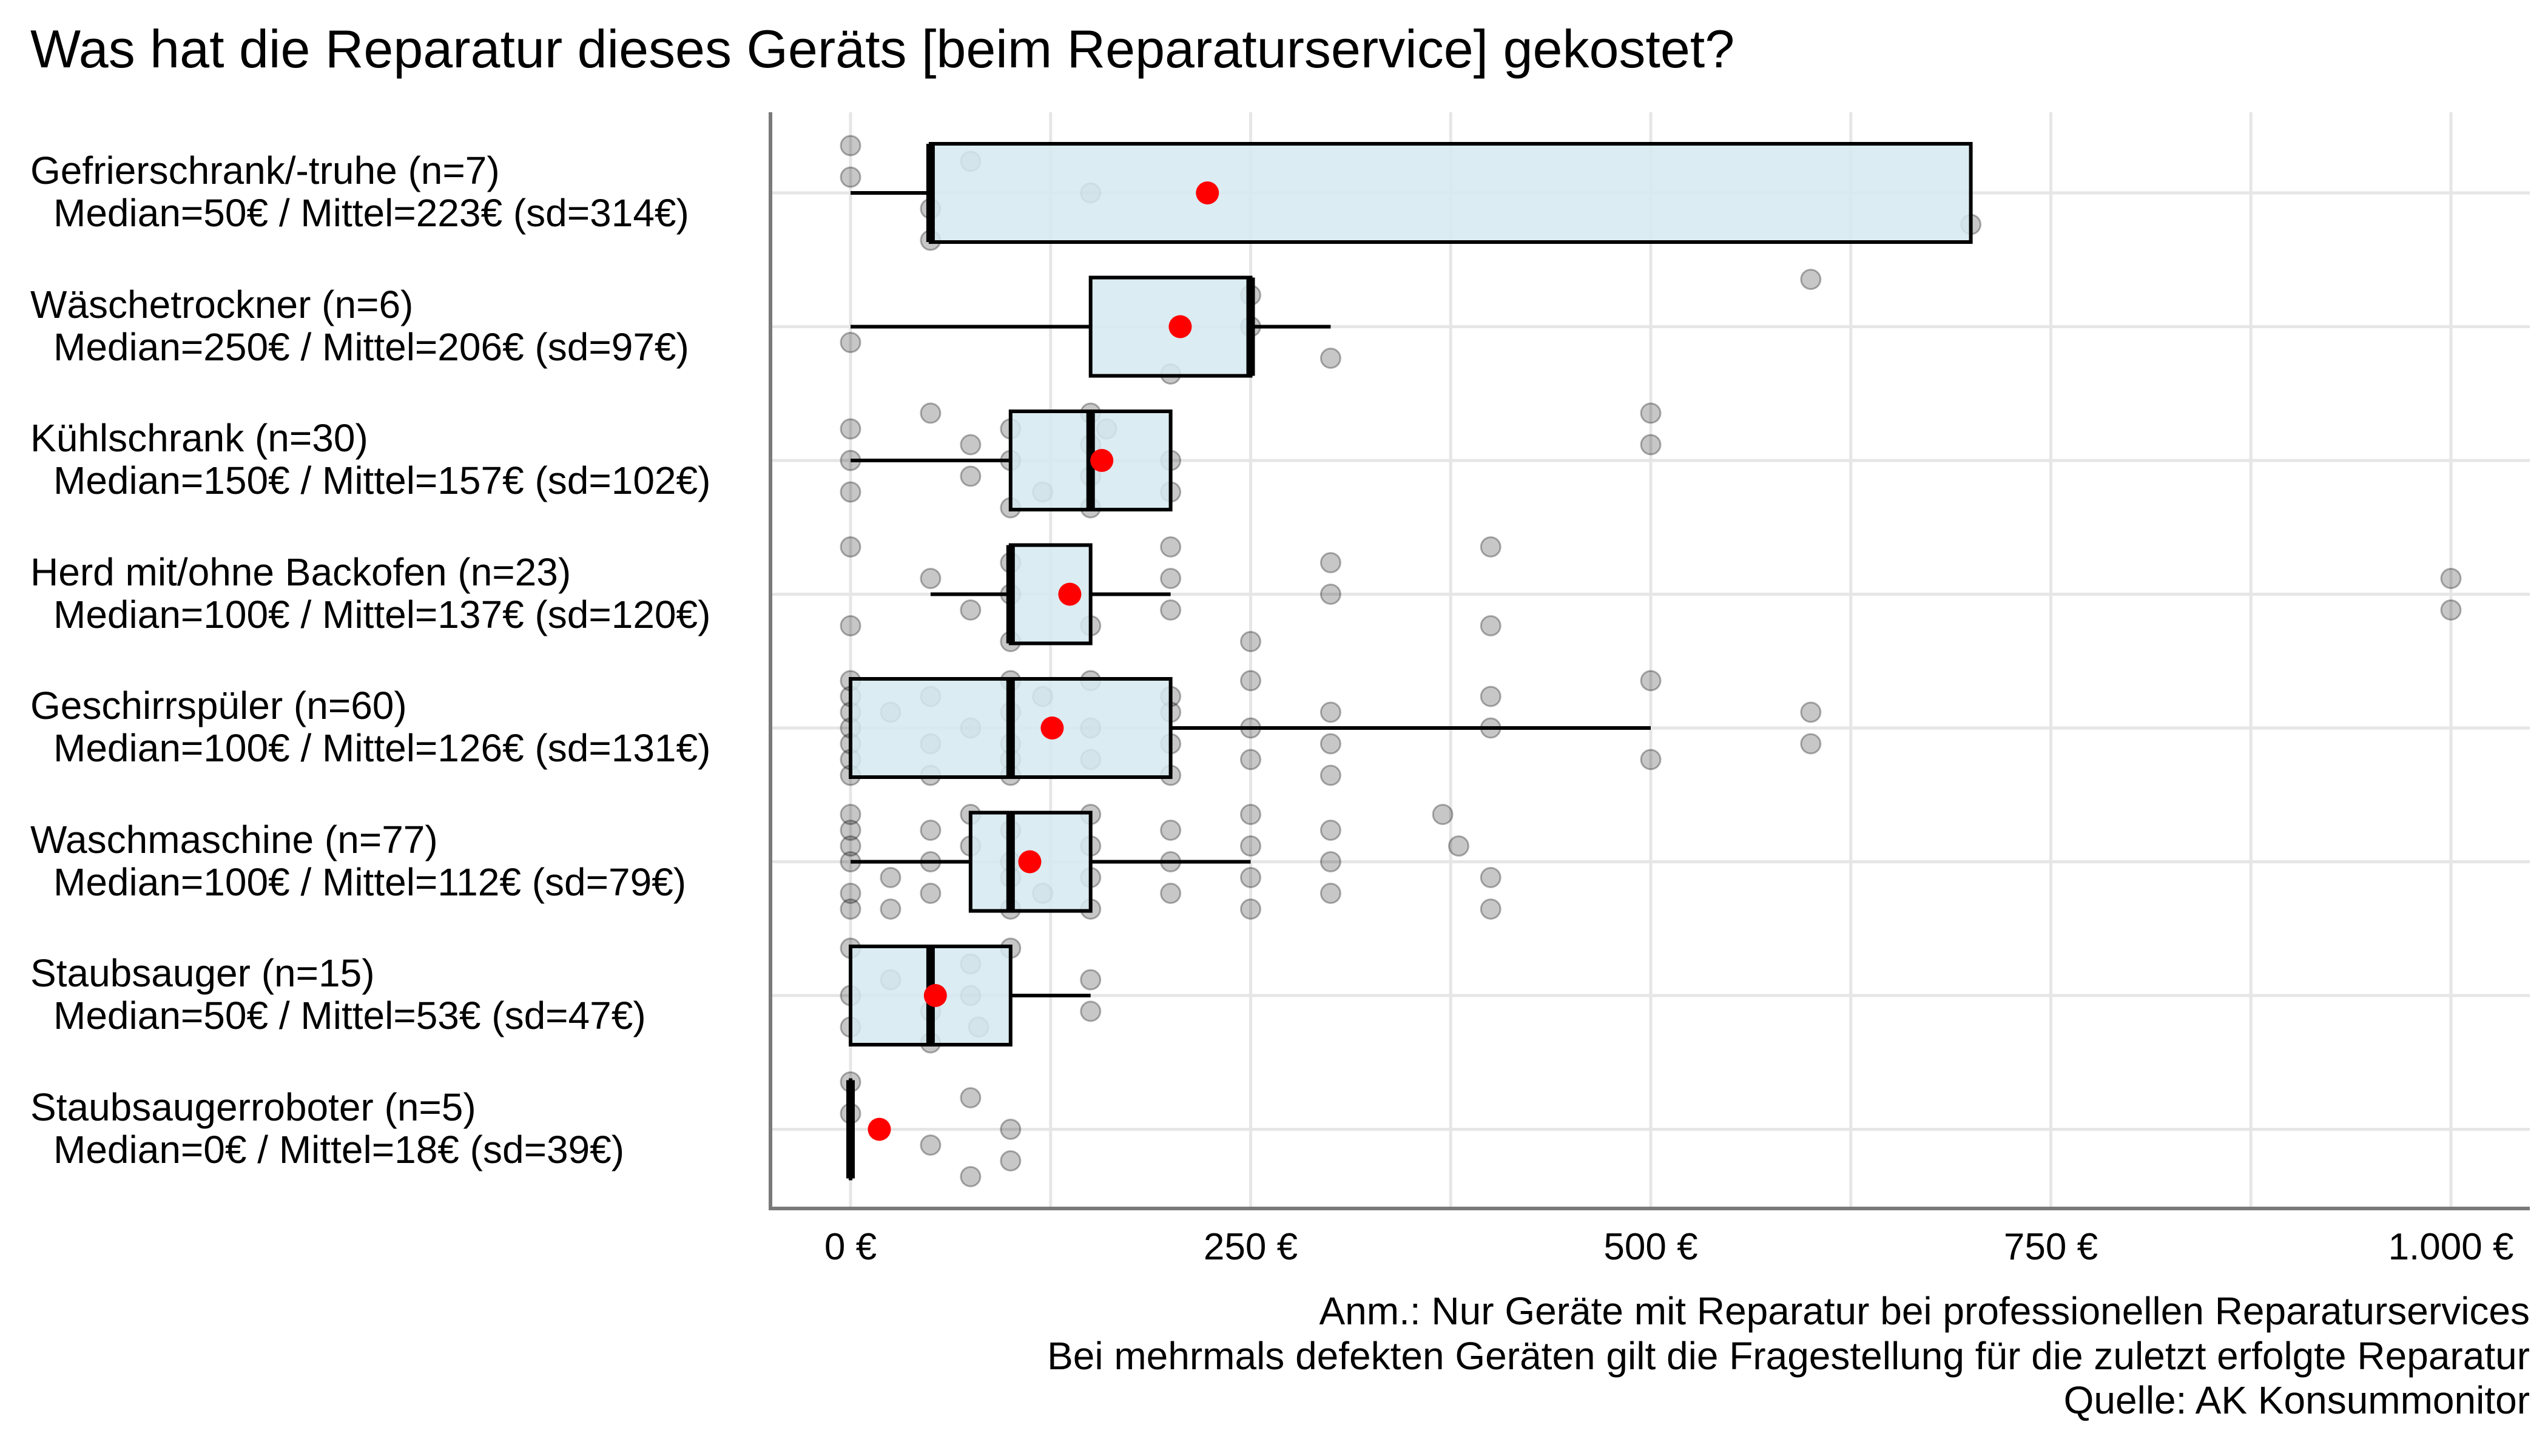 This screenshot has height=1456, width=2548. I want to click on category-stats: Median=100€ / Mittel=126€ (sd=131€), so click(382, 748).